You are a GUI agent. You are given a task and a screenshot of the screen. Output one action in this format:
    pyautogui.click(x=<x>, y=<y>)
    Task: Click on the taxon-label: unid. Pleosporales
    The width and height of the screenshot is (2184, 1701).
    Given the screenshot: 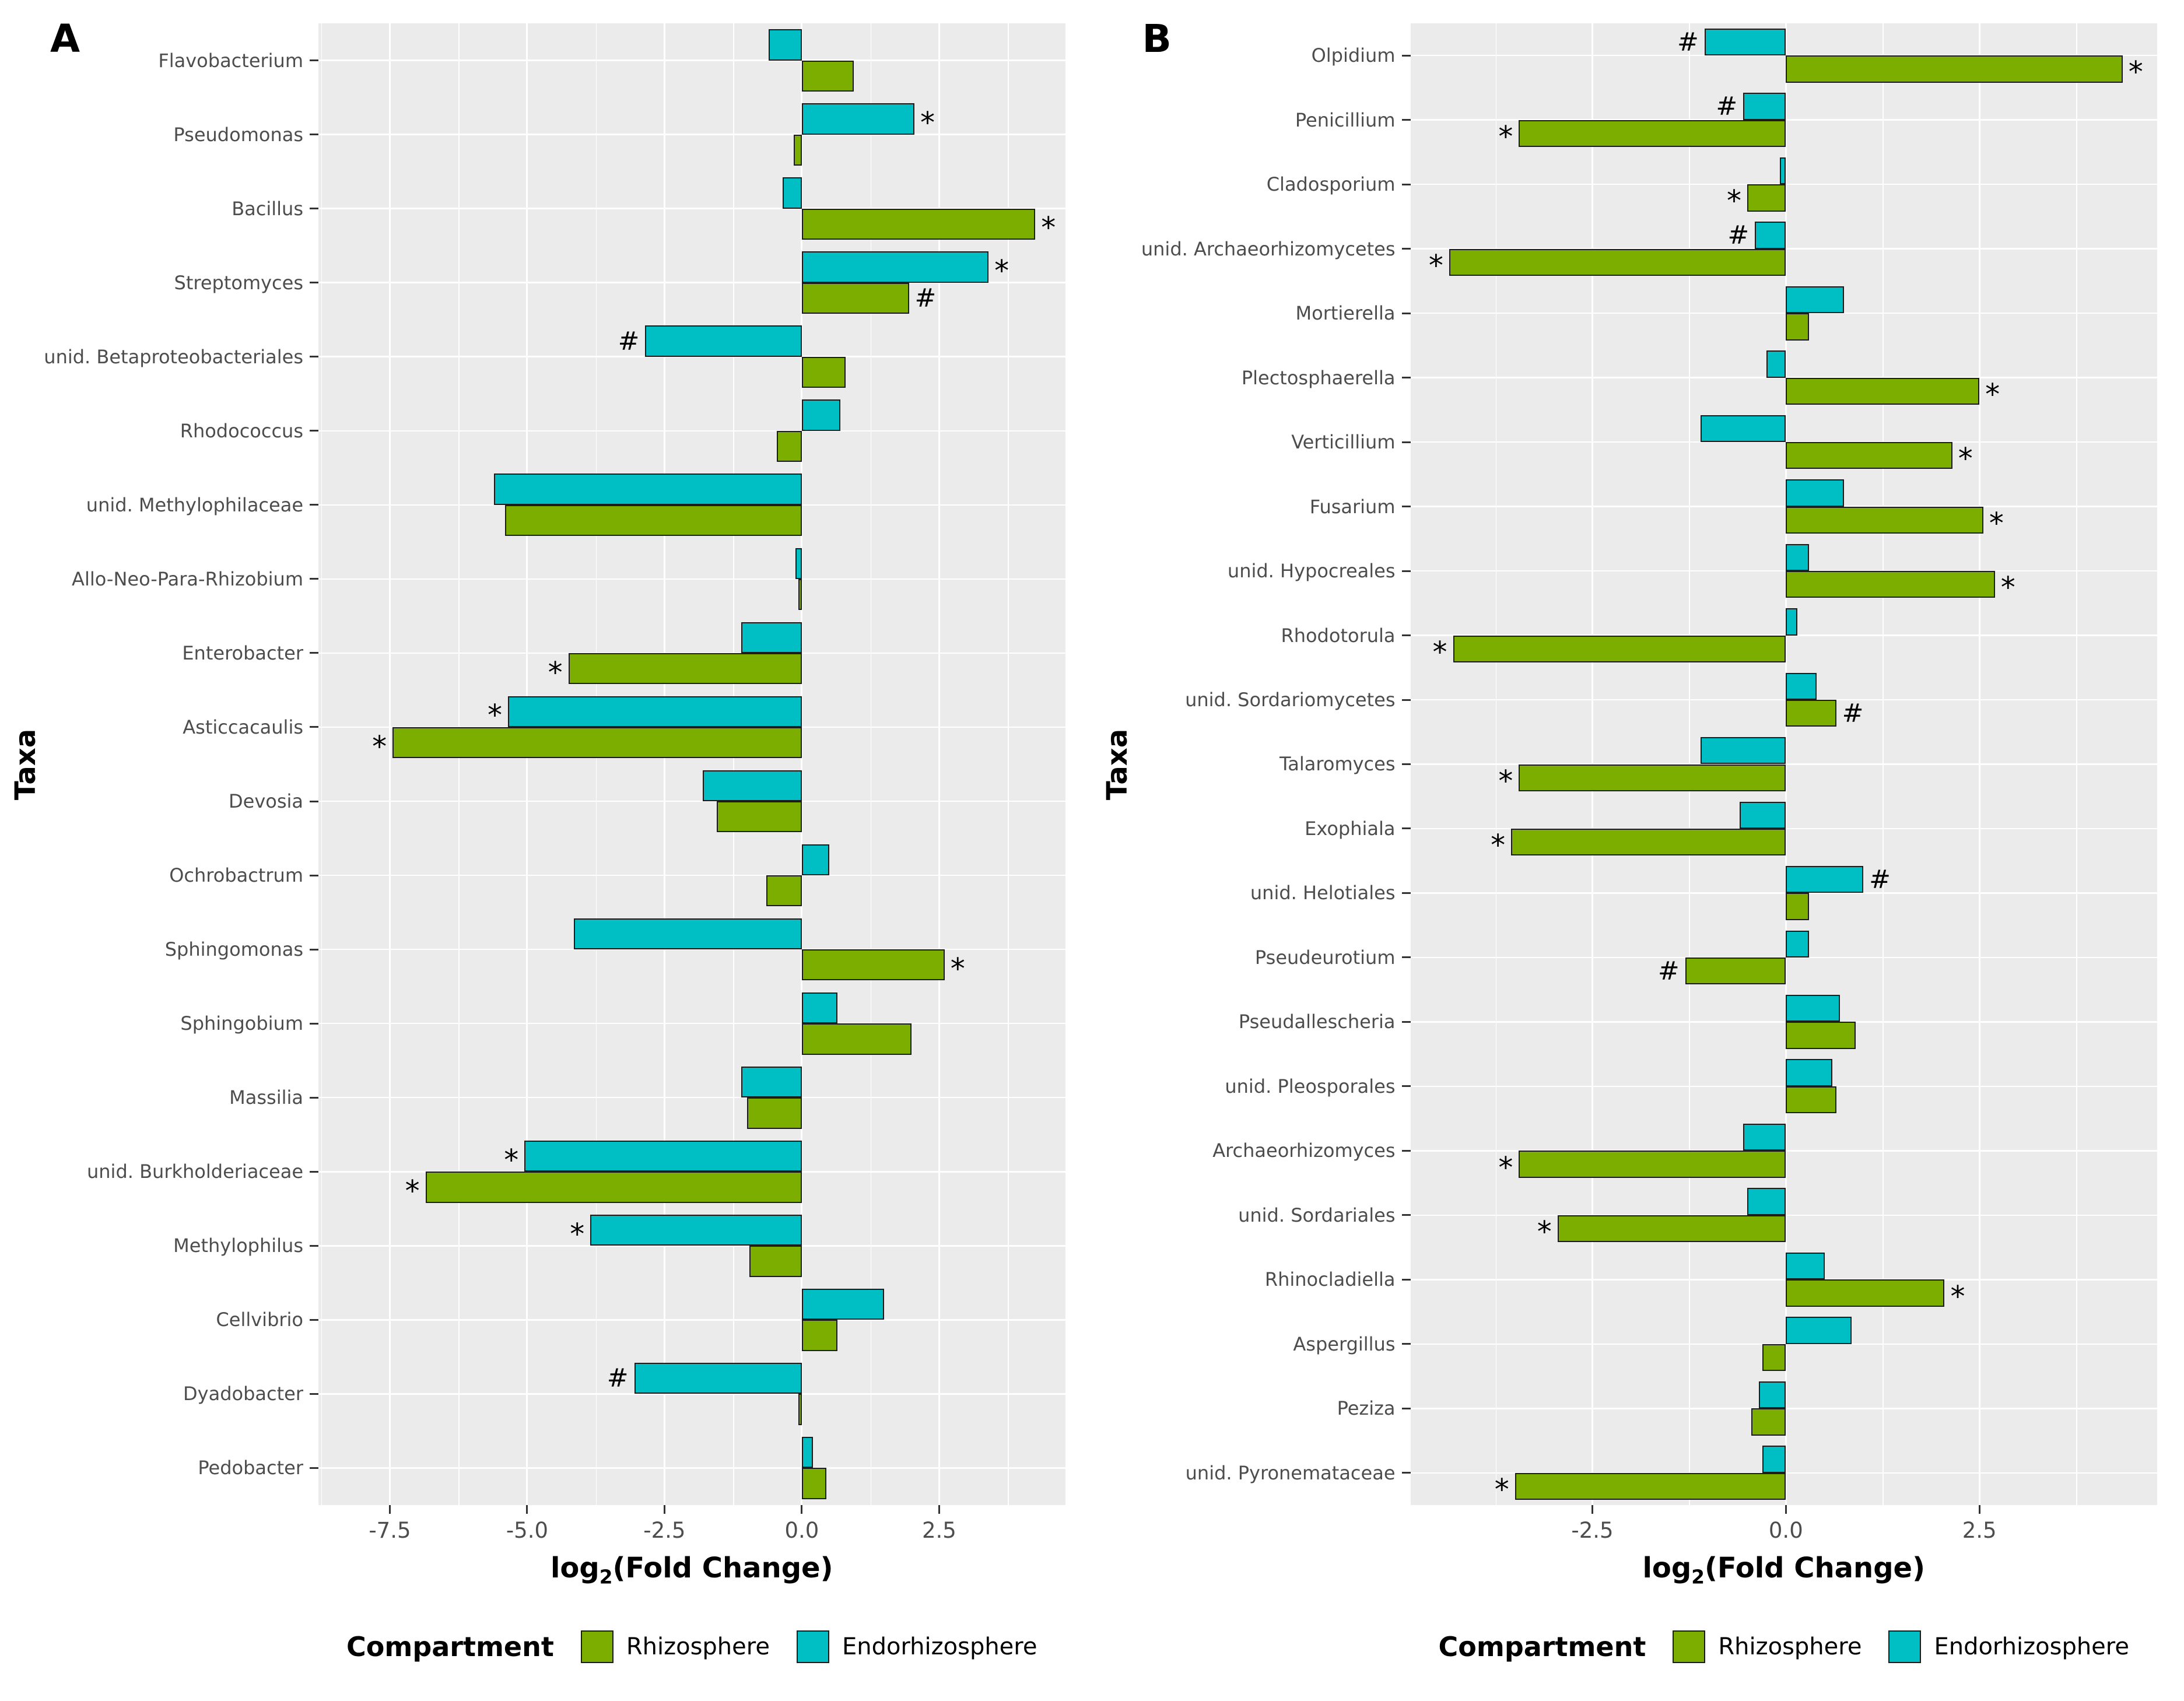 What is the action you would take?
    pyautogui.click(x=1310, y=1086)
    